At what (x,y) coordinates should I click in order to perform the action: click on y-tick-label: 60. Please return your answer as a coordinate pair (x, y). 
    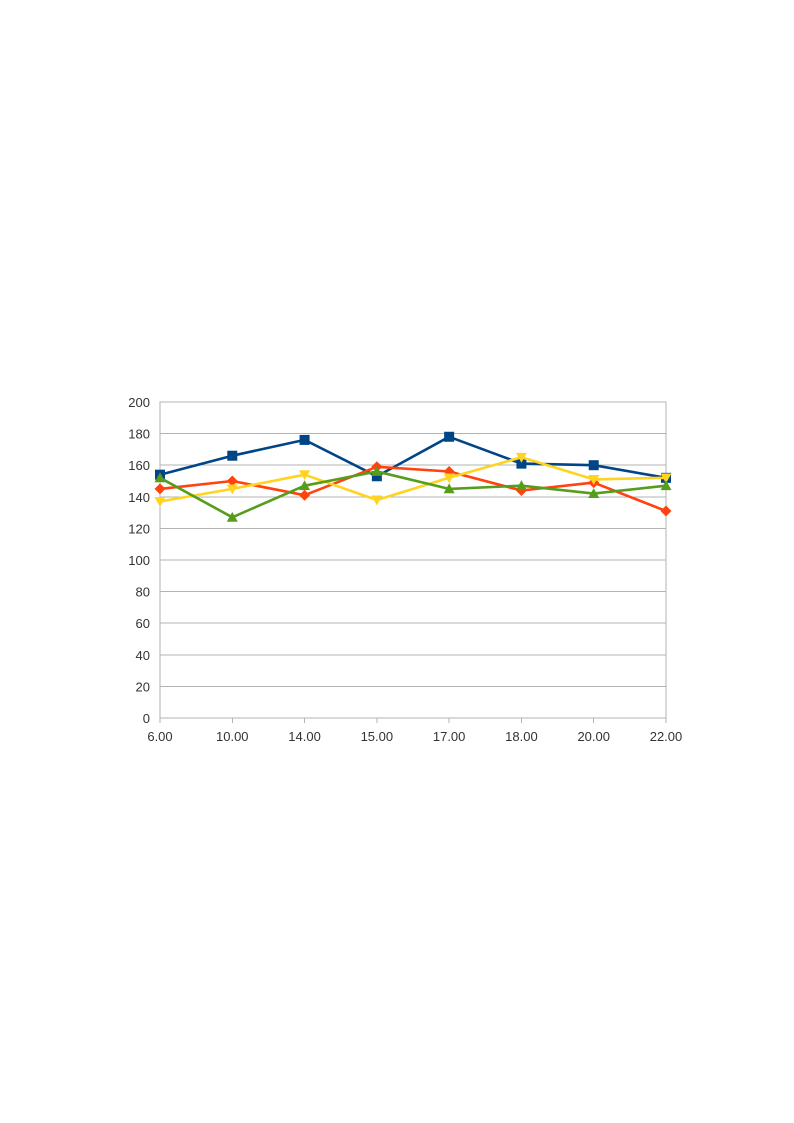
    Looking at the image, I should click on (143, 623).